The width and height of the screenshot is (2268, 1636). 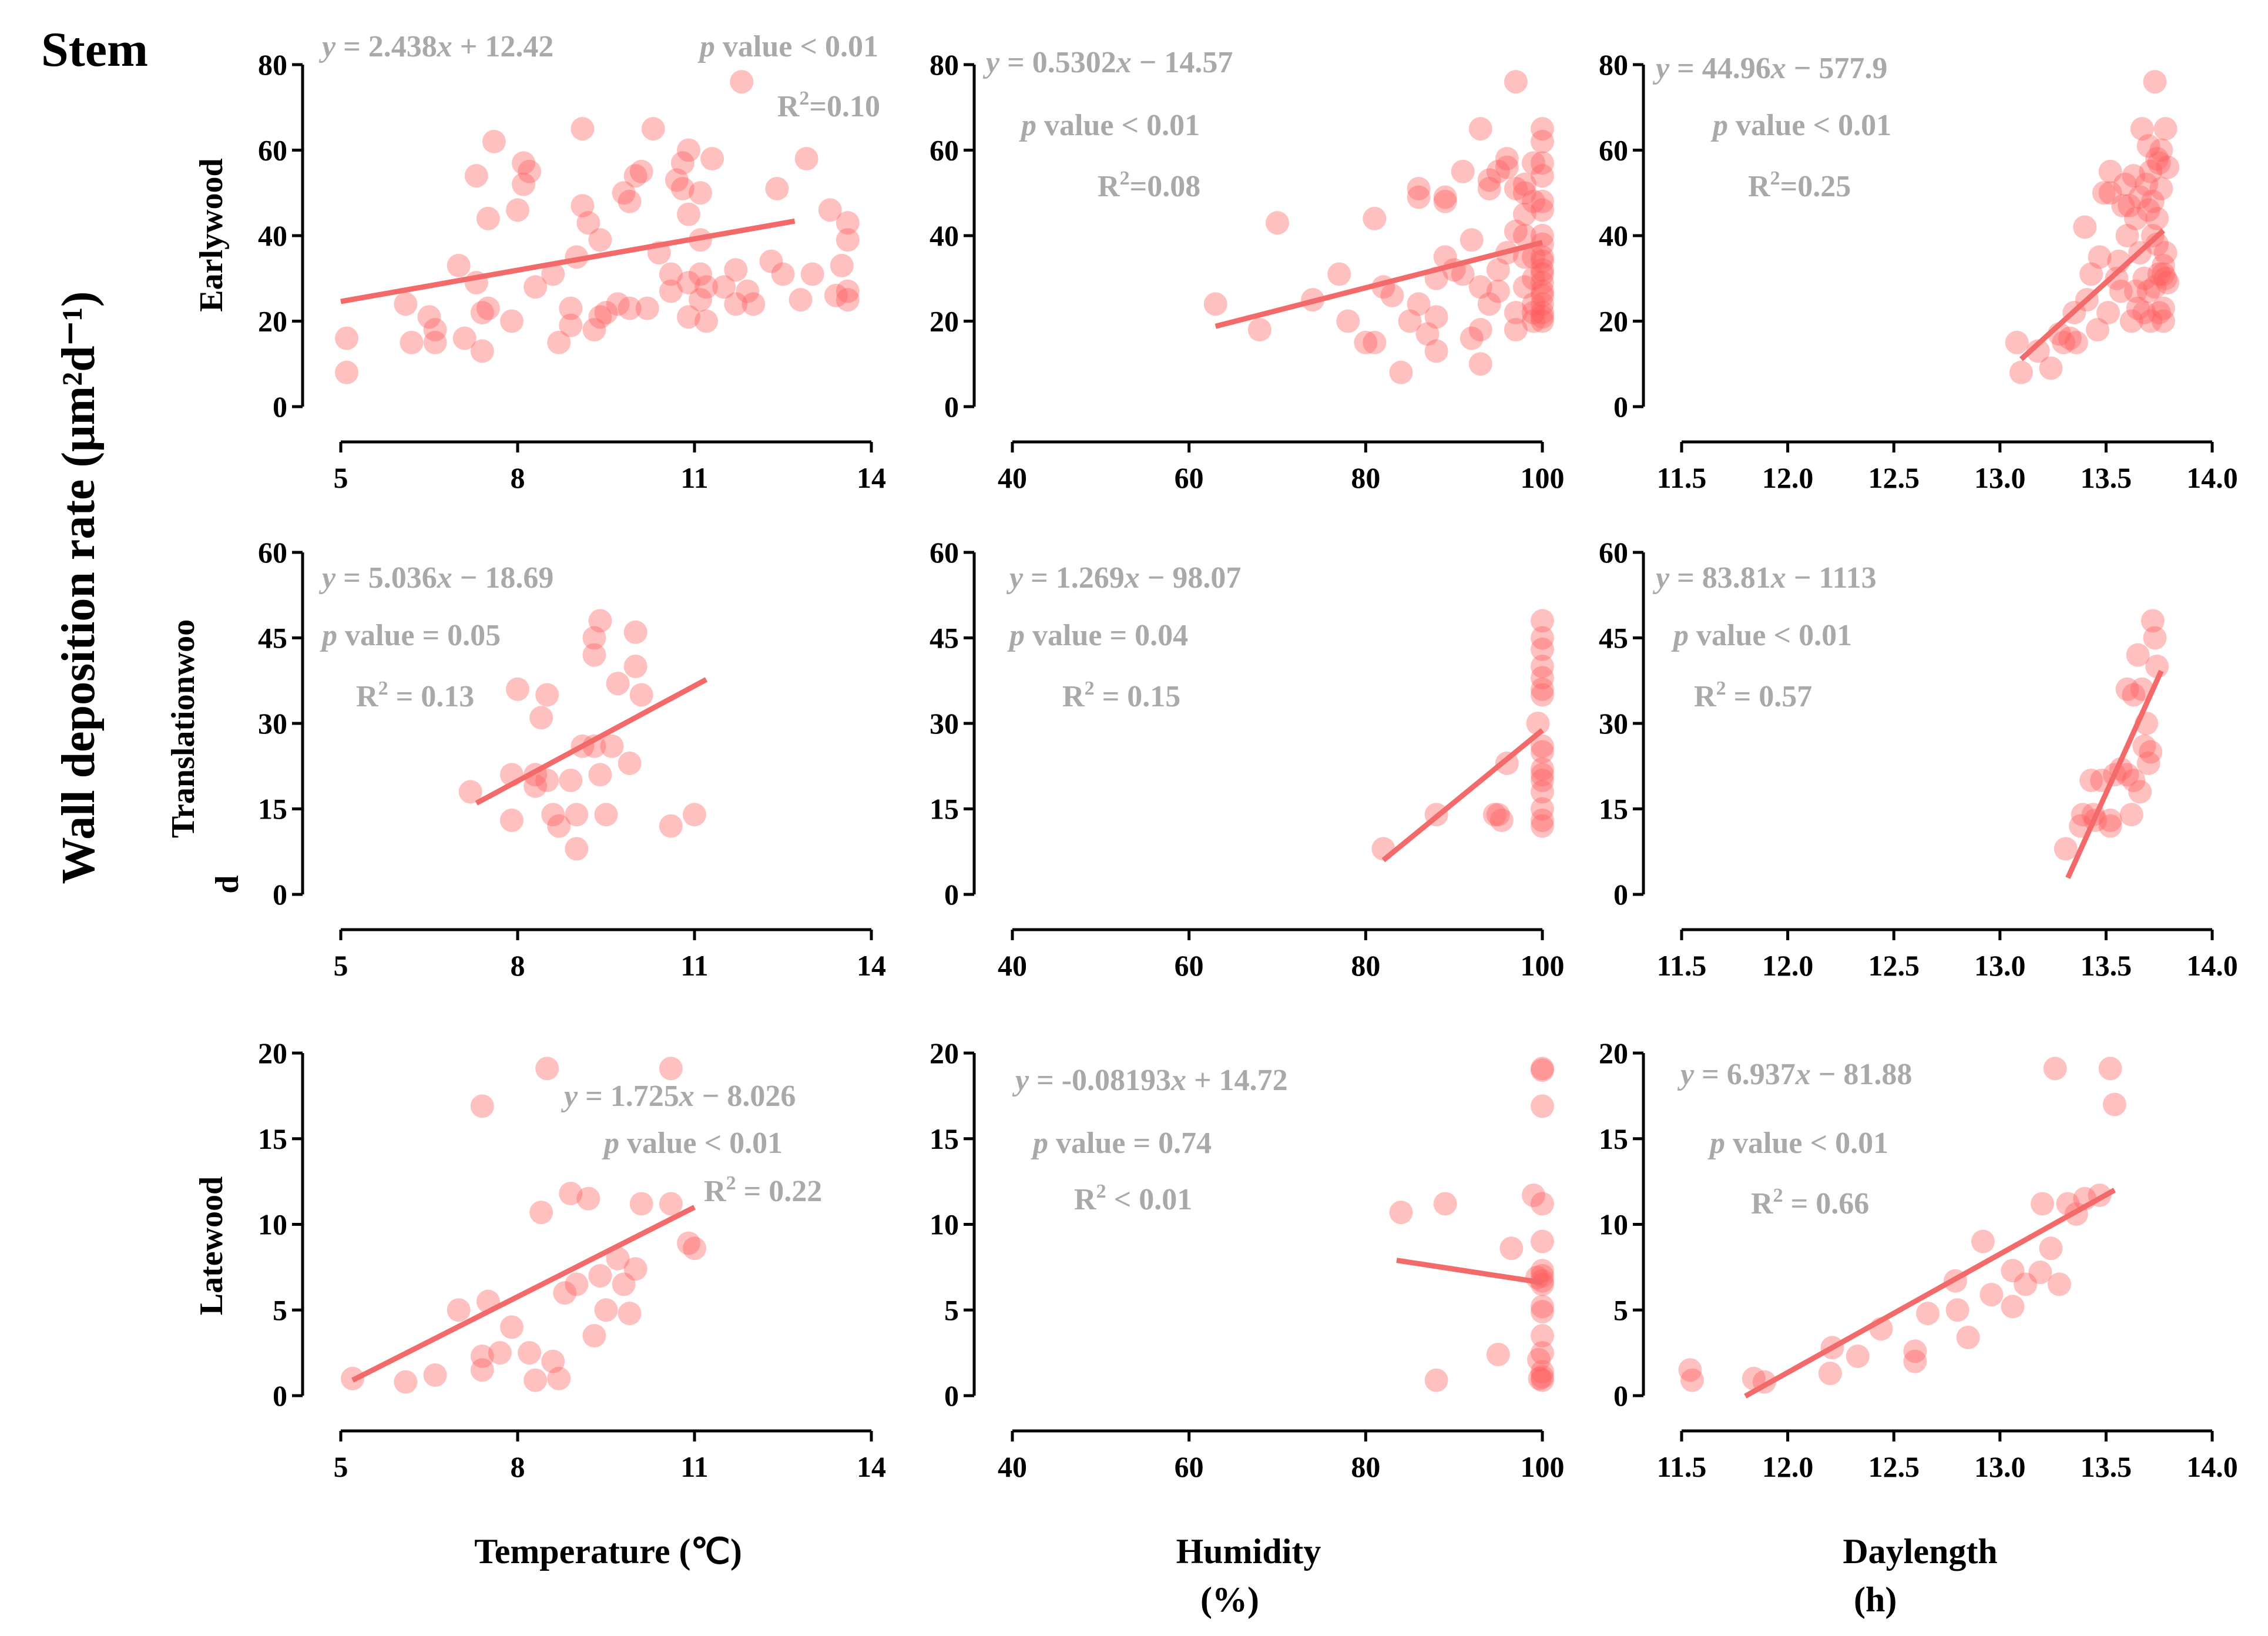 What do you see at coordinates (1229, 1600) in the screenshot?
I see `col-label-humidity-unit: (%)` at bounding box center [1229, 1600].